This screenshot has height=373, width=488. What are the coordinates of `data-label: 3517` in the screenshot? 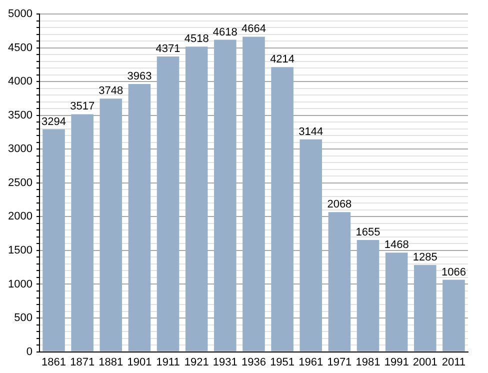 It's located at (82, 106).